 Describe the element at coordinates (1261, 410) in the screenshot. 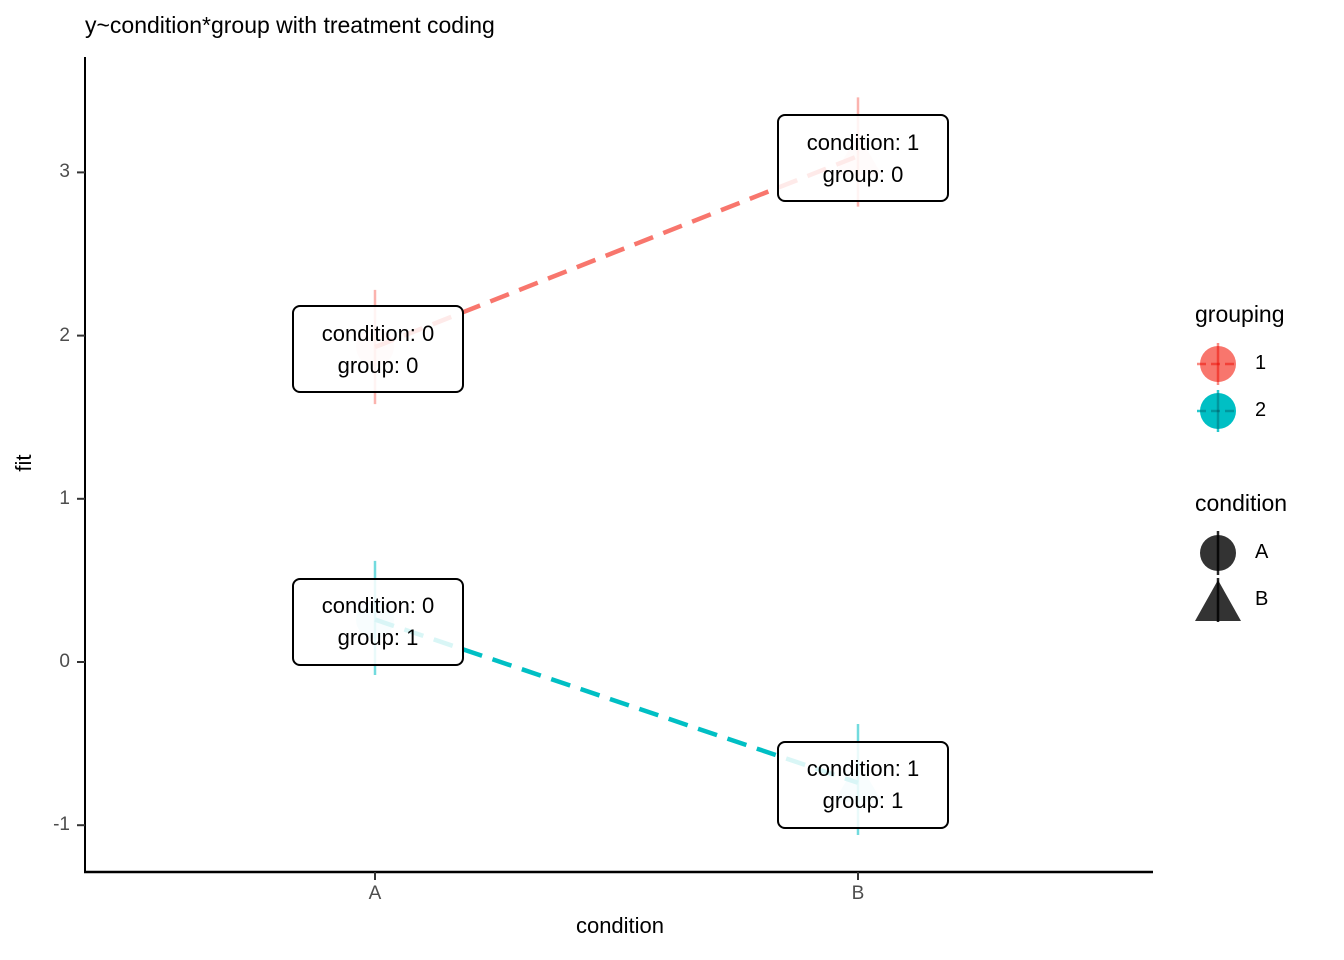

I see `legend-label: 2` at that location.